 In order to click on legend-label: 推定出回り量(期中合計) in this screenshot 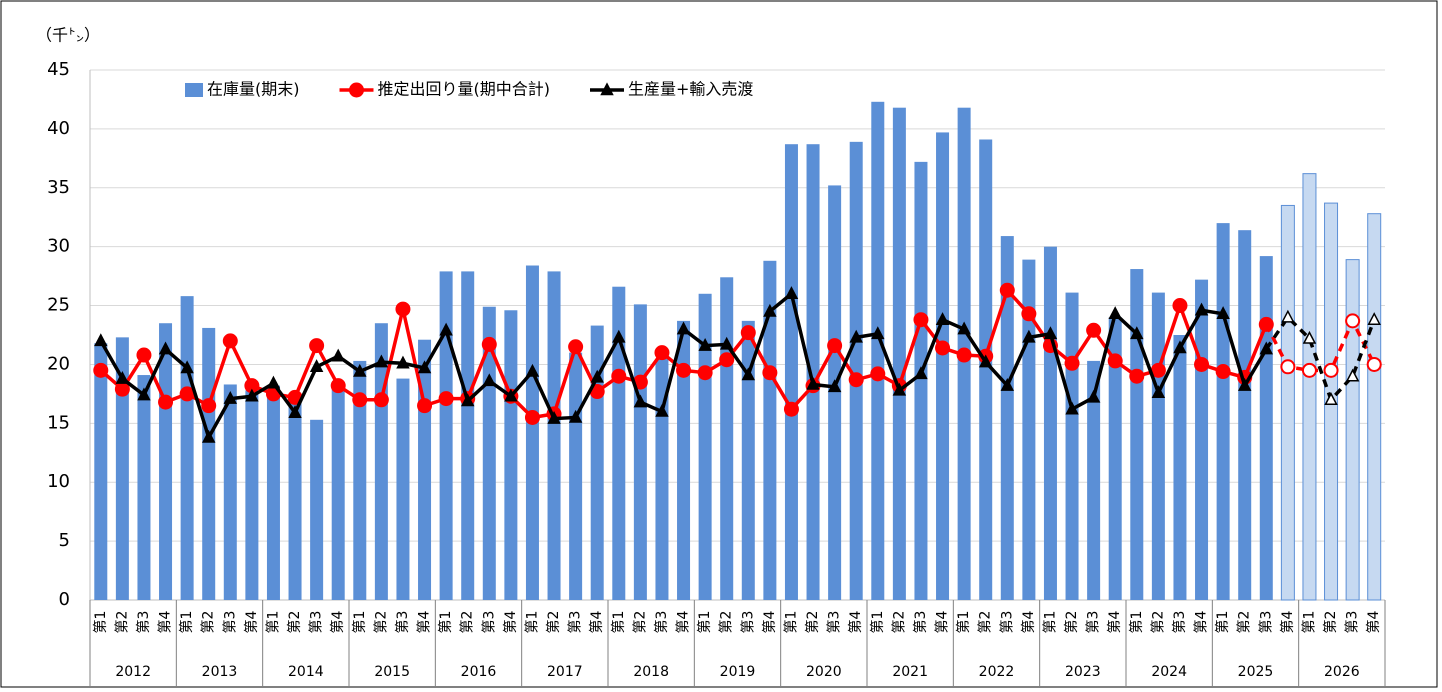, I will do `click(464, 89)`.